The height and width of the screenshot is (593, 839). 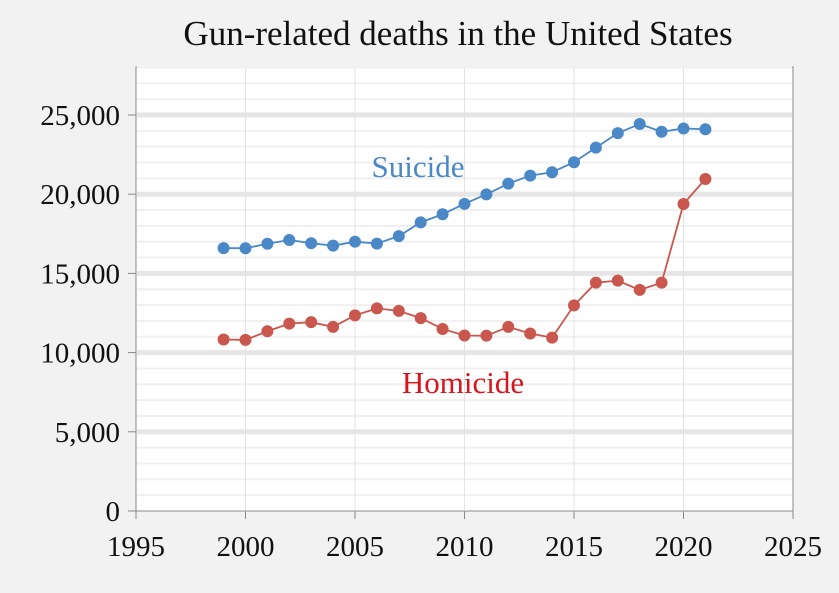 What do you see at coordinates (793, 547) in the screenshot?
I see `x-tick-label: 2025` at bounding box center [793, 547].